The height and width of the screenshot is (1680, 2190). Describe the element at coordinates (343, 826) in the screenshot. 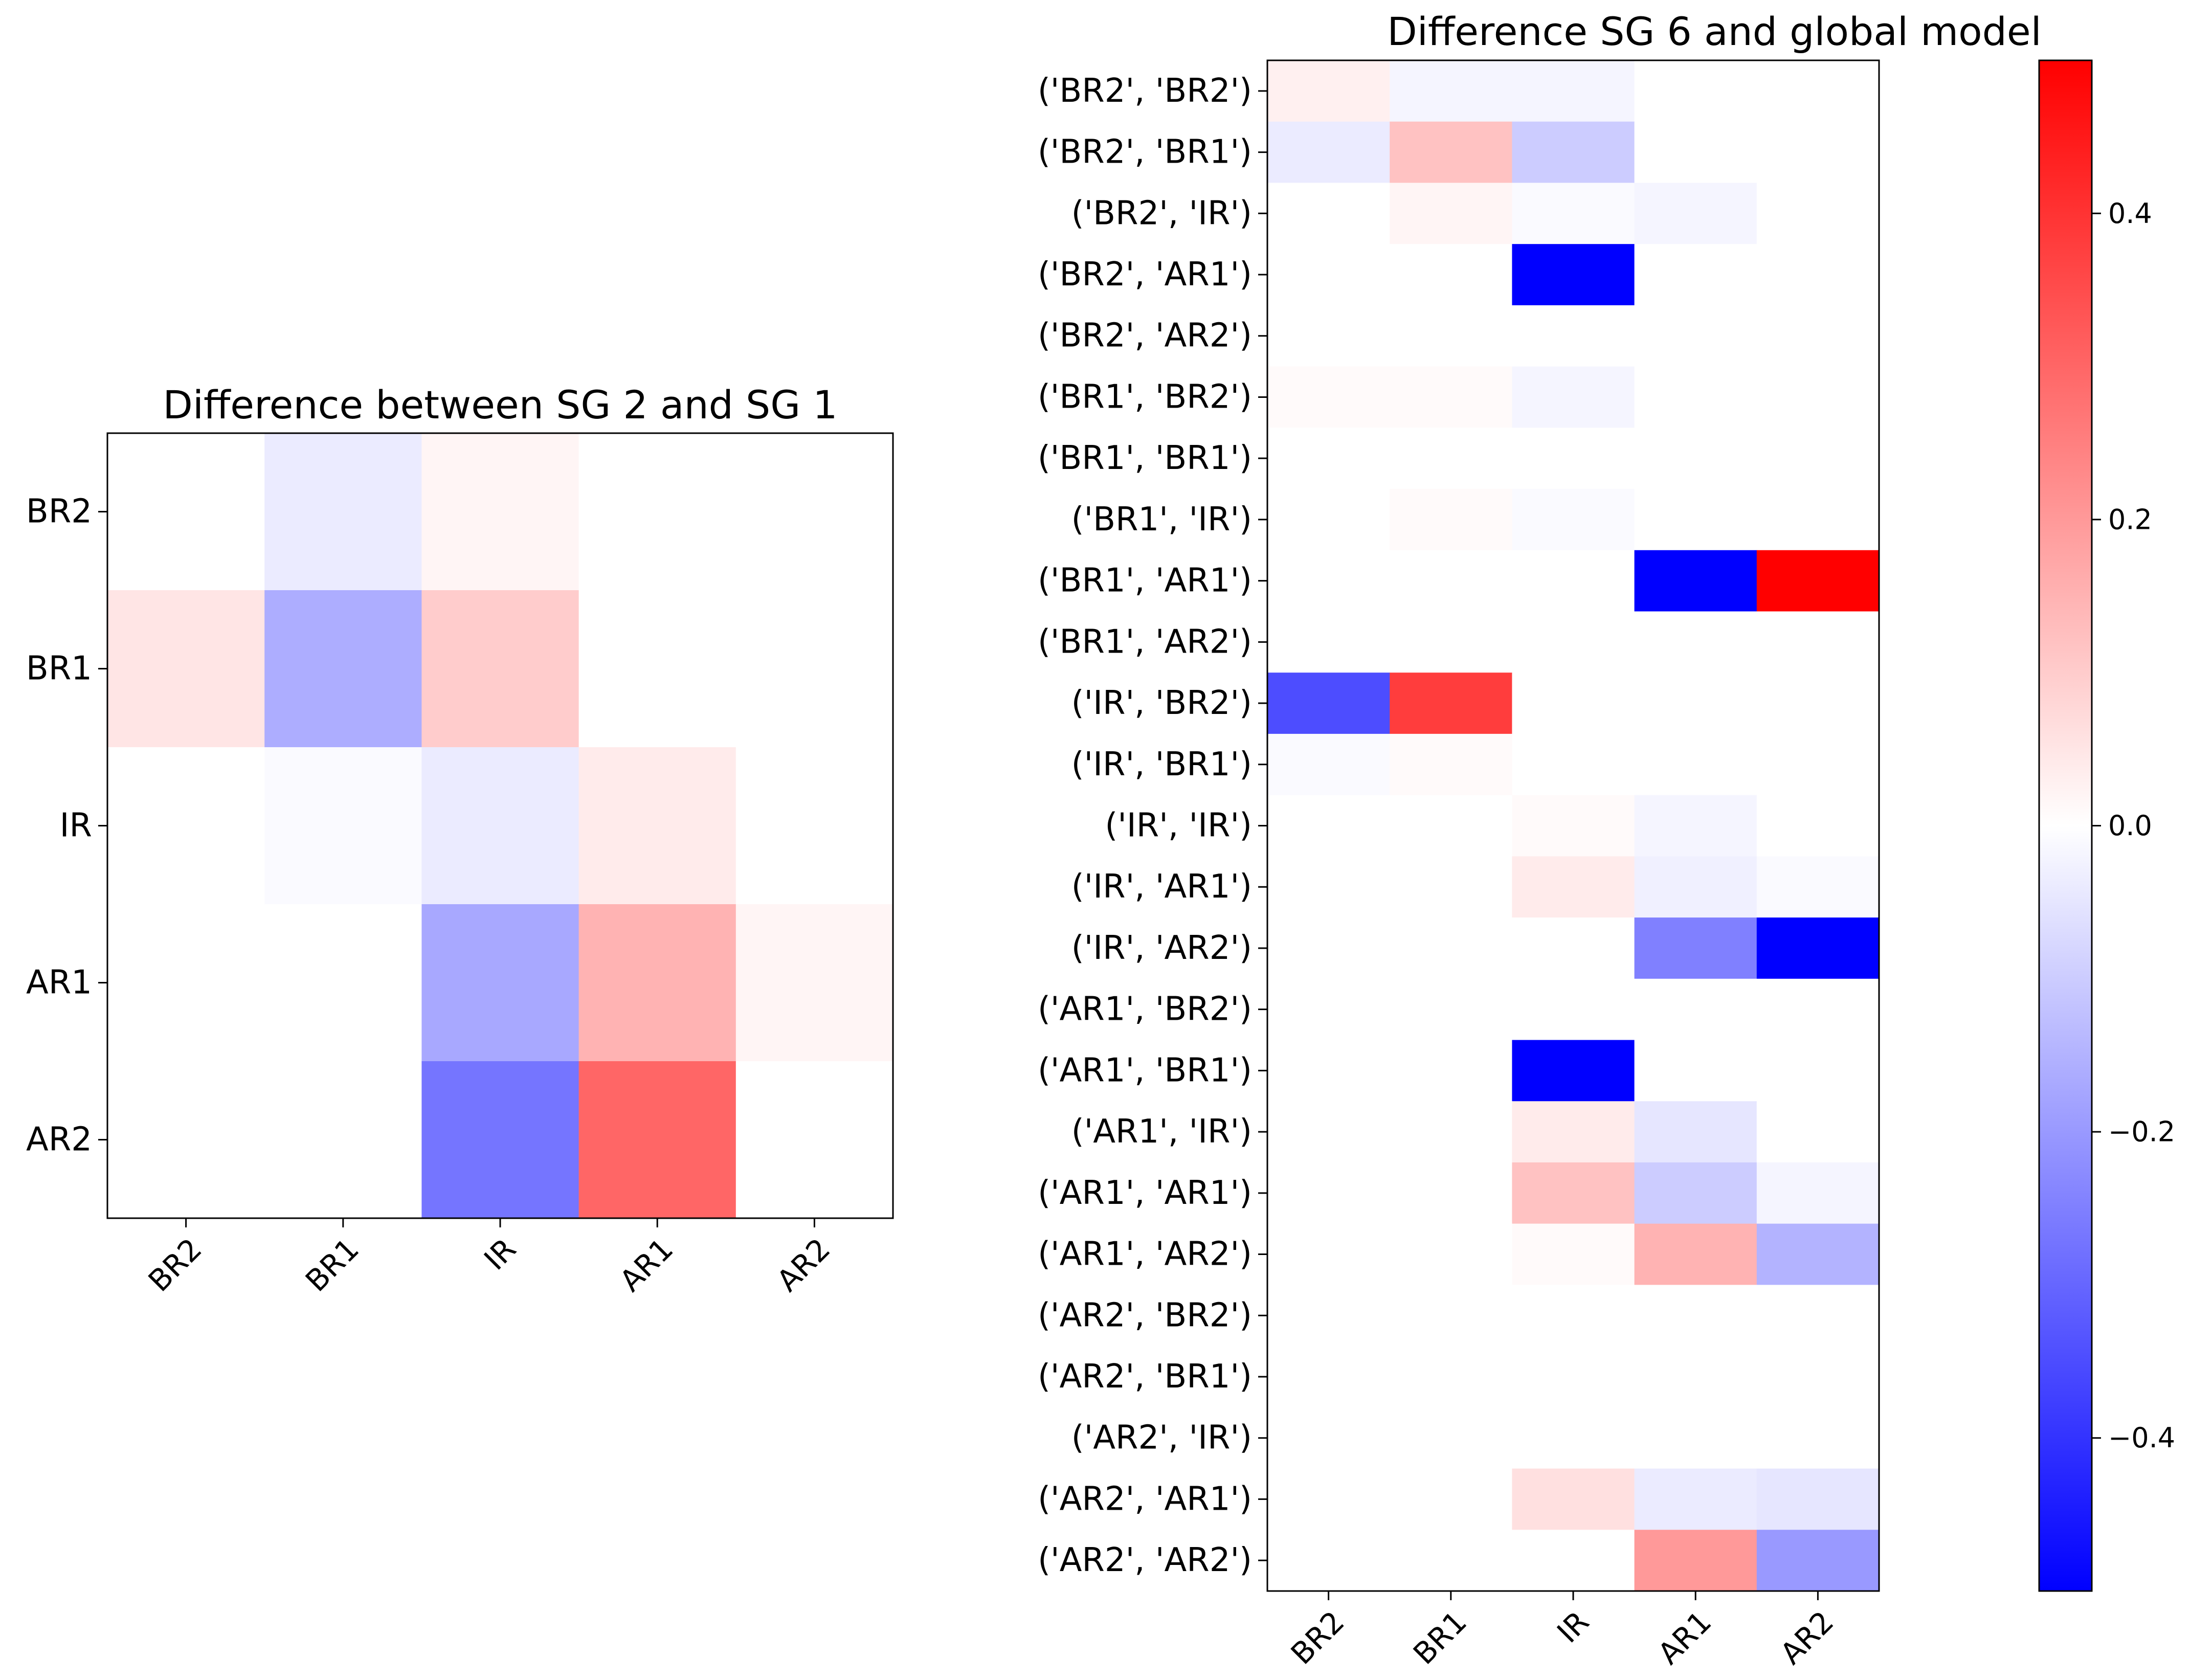

I see `hm1-cell-r2-c1` at that location.